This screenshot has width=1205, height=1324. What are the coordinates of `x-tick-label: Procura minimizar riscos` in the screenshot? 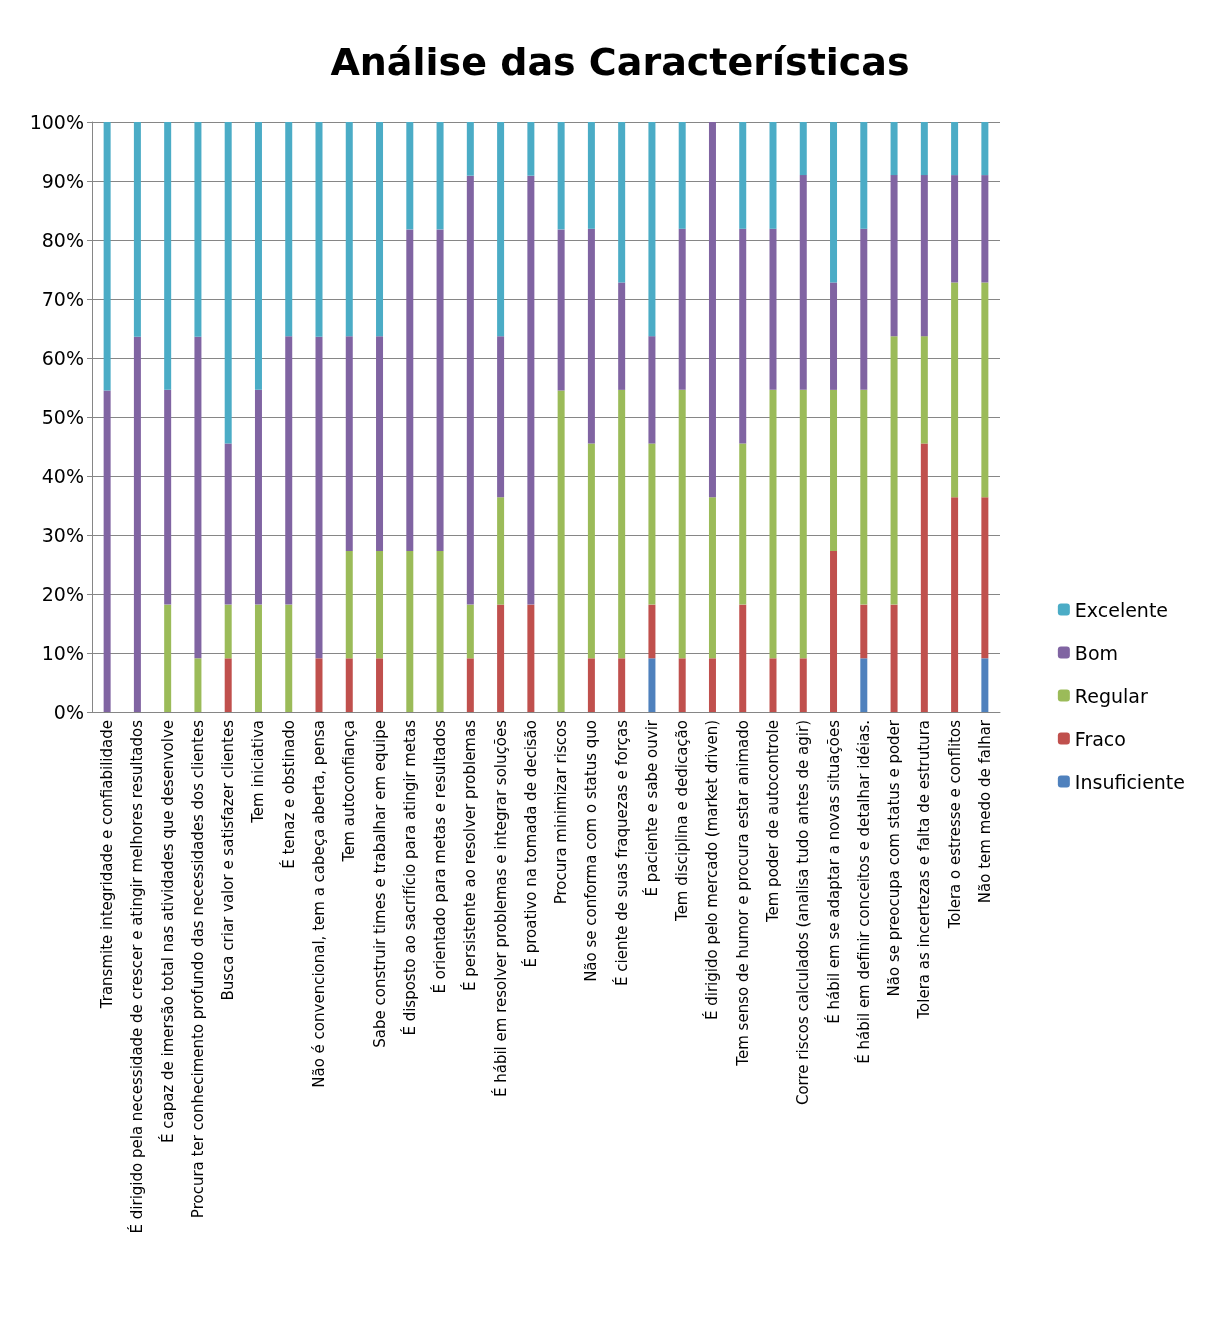 It's located at (561, 812).